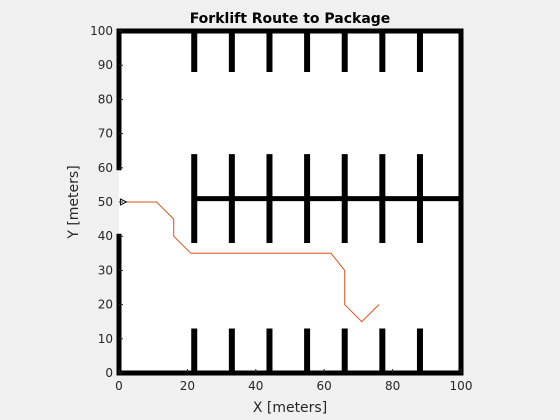 This screenshot has width=560, height=420. I want to click on x-tick-label-0: 0, so click(119, 386).